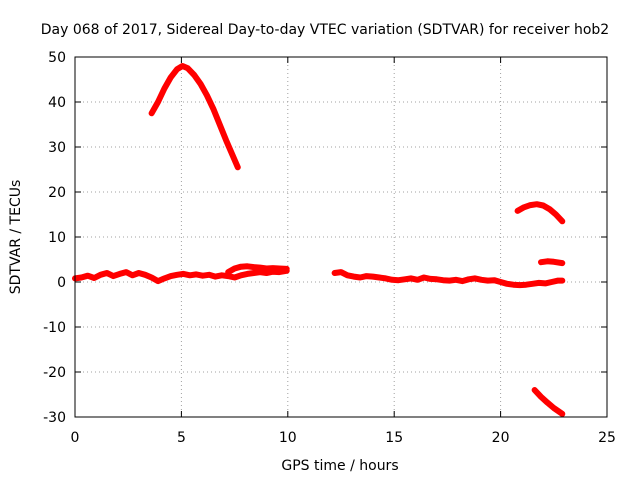  Describe the element at coordinates (288, 438) in the screenshot. I see `x-tick-label: 10` at that location.